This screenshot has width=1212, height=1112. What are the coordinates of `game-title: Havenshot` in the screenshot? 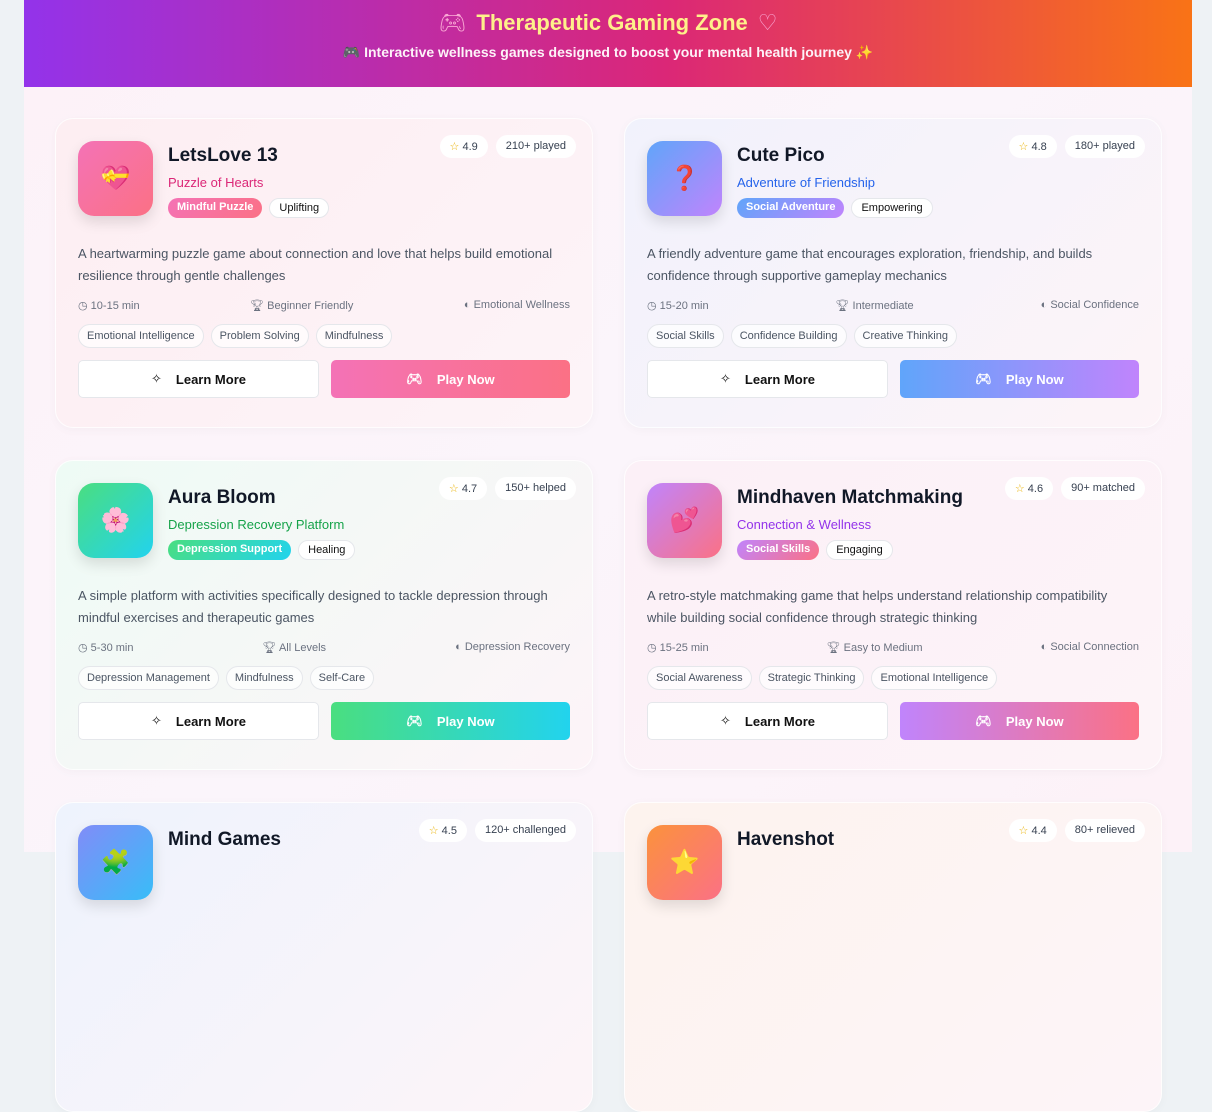 It's located at (786, 839).